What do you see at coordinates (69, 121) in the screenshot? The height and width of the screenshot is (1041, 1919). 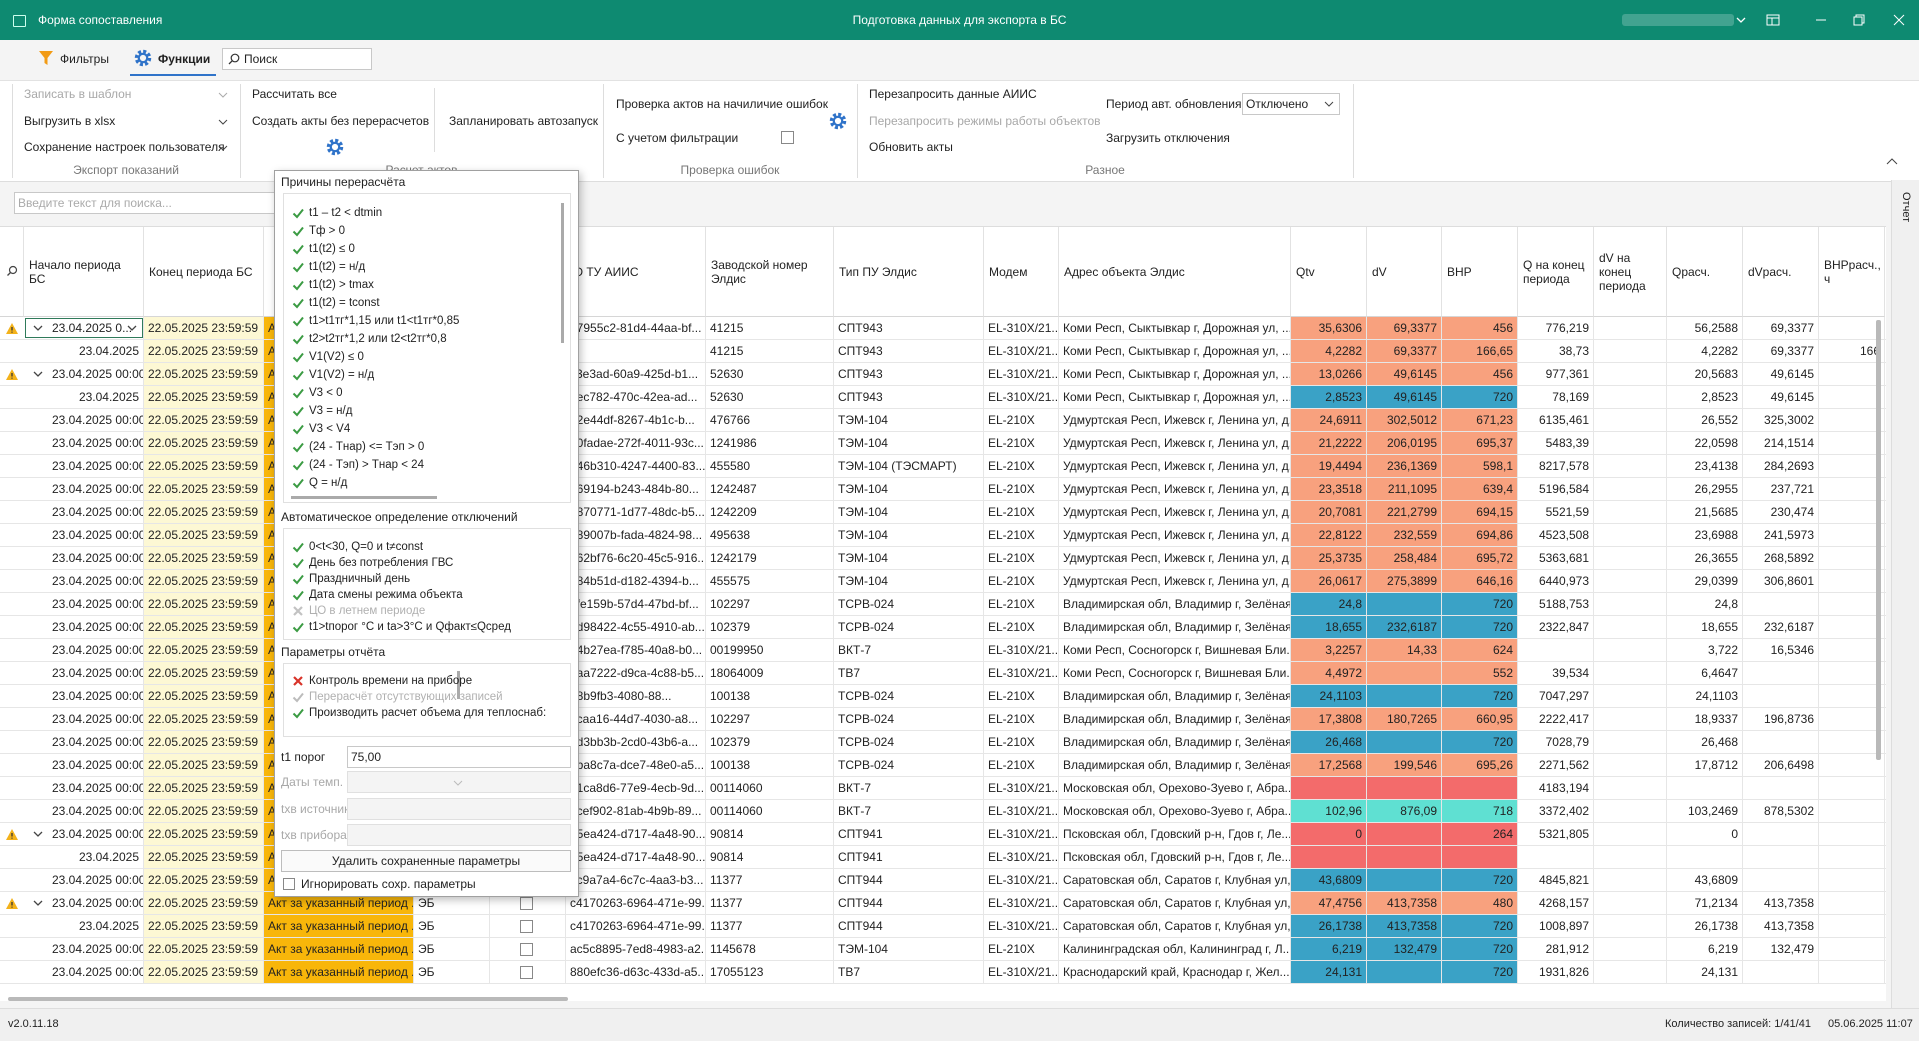 I see `export-xlsx-button: Выгрузить в xlsx` at bounding box center [69, 121].